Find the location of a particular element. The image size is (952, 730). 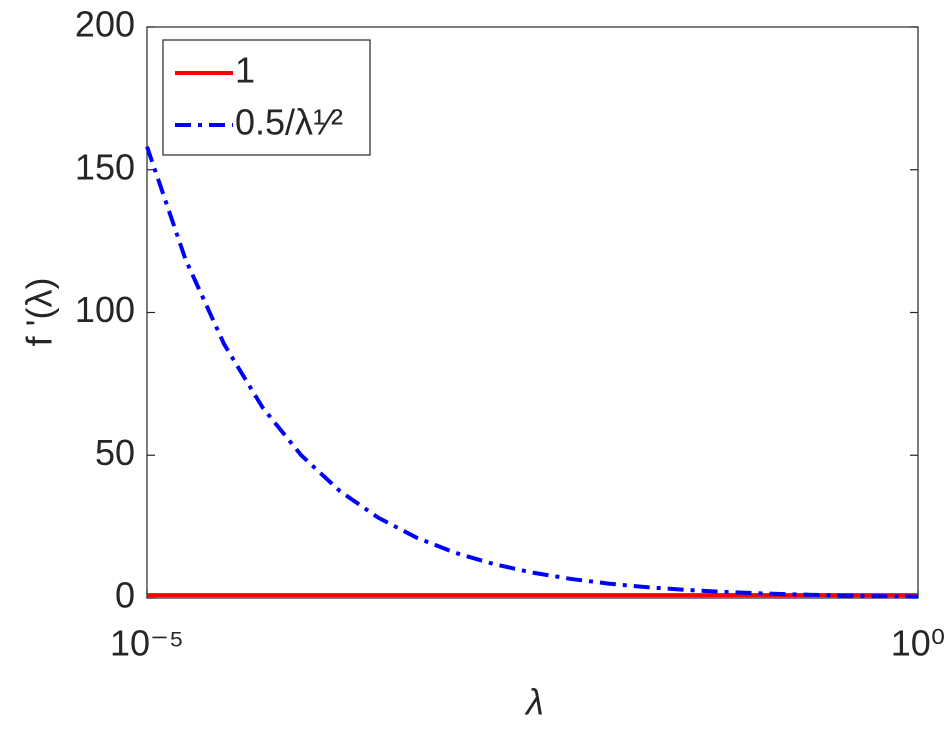

legend-box is located at coordinates (266, 97).